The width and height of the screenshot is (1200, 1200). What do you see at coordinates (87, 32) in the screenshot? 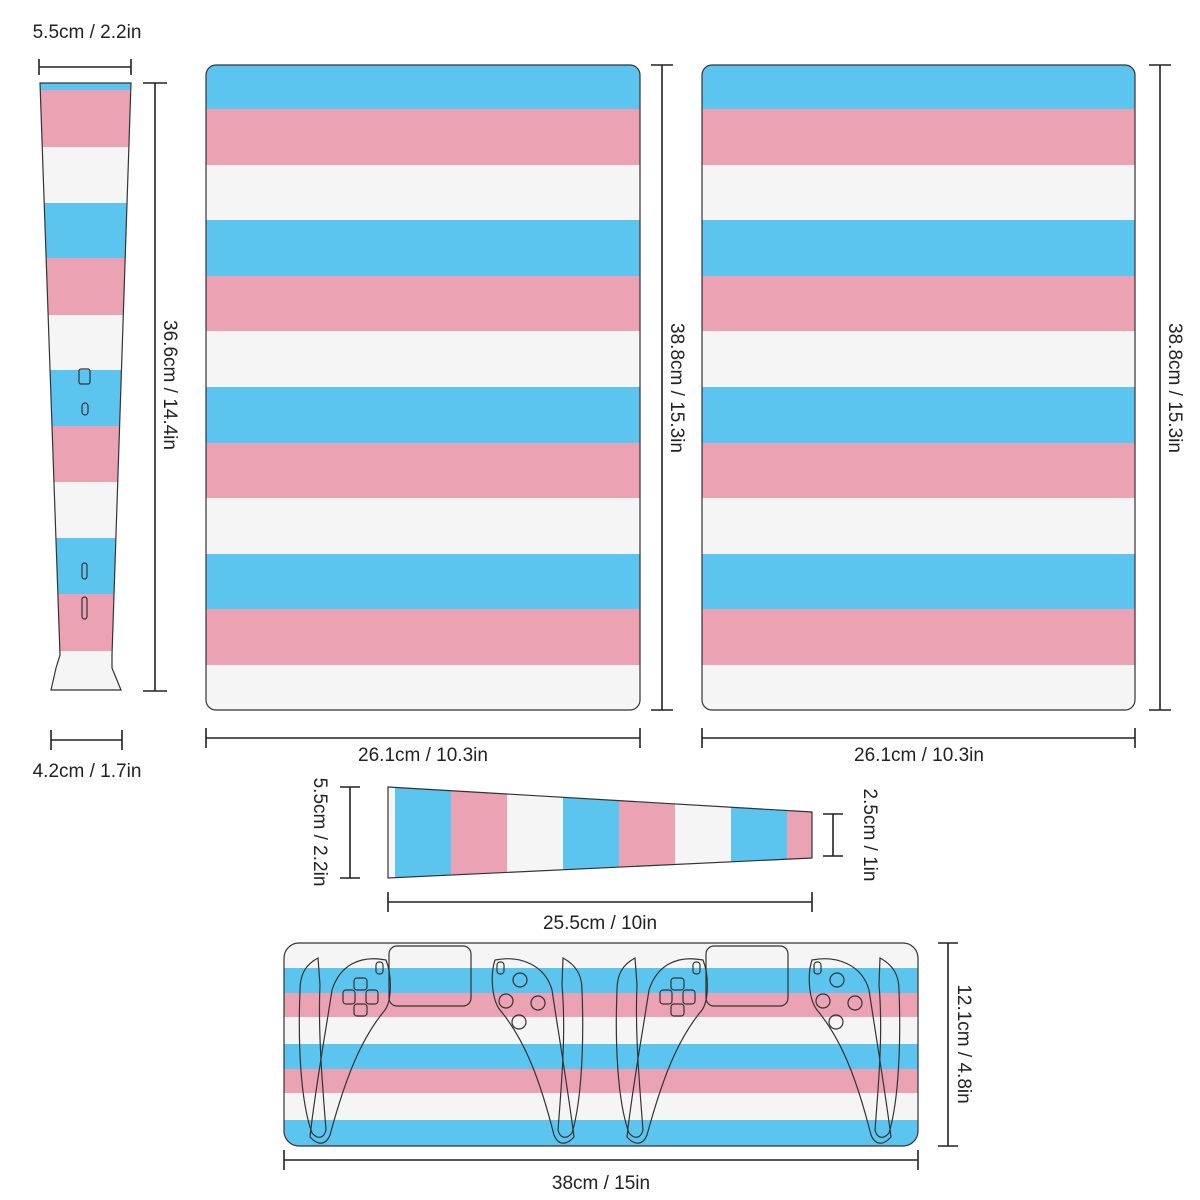
I see `strip-top-width-label: 5.5cm / 2.2in` at bounding box center [87, 32].